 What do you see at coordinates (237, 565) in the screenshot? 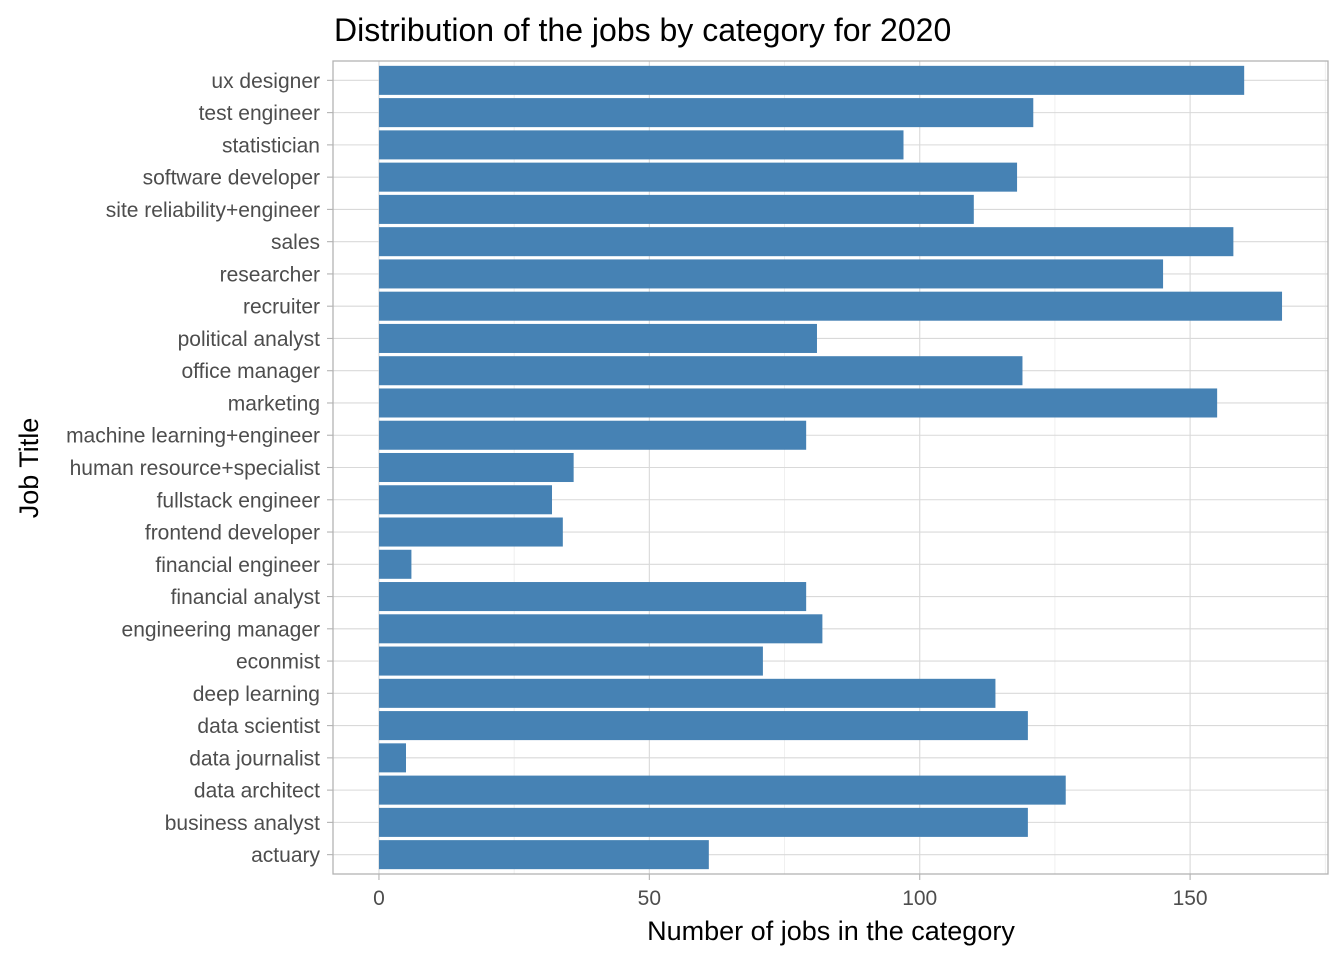
I see `y-tick-label: financial engineer` at bounding box center [237, 565].